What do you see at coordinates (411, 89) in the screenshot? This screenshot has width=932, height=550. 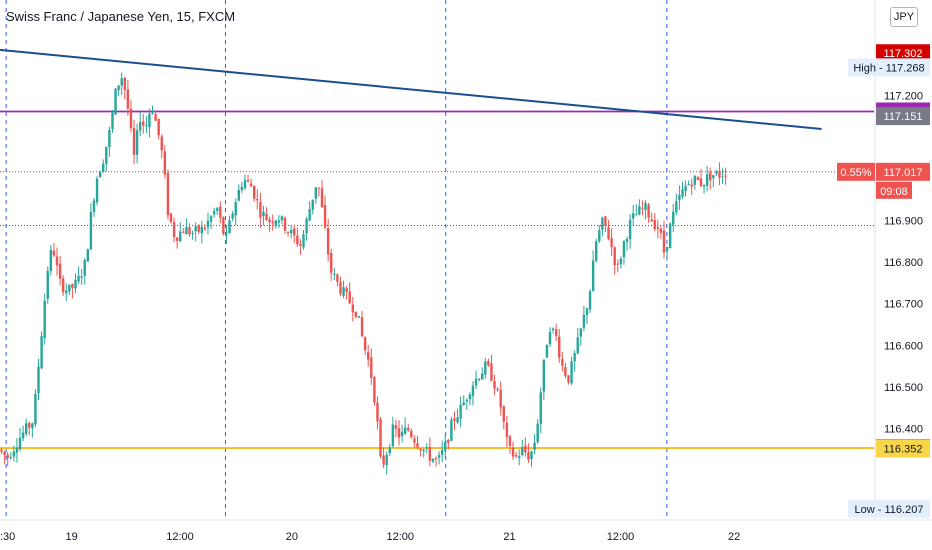 I see `trend-line` at bounding box center [411, 89].